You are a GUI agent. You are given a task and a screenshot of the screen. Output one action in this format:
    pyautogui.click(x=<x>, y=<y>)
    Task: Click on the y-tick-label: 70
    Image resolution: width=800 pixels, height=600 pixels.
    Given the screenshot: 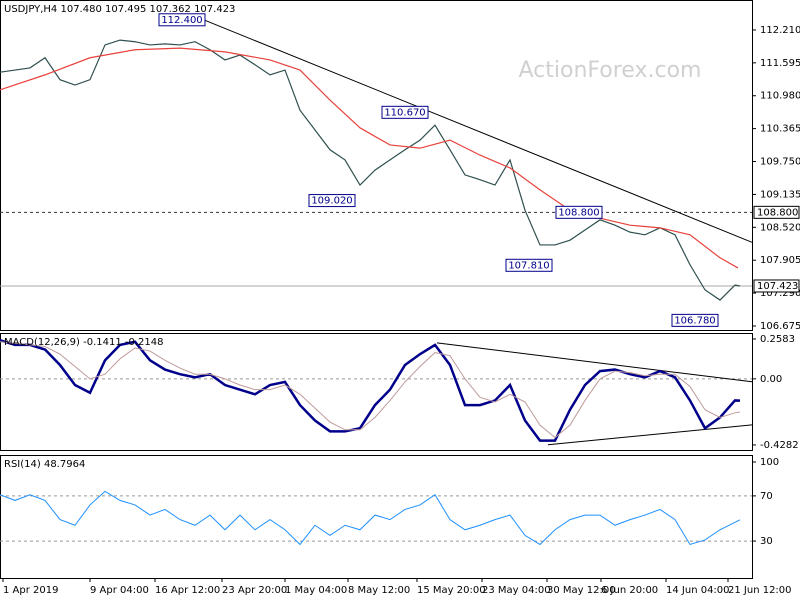 What is the action you would take?
    pyautogui.click(x=766, y=496)
    